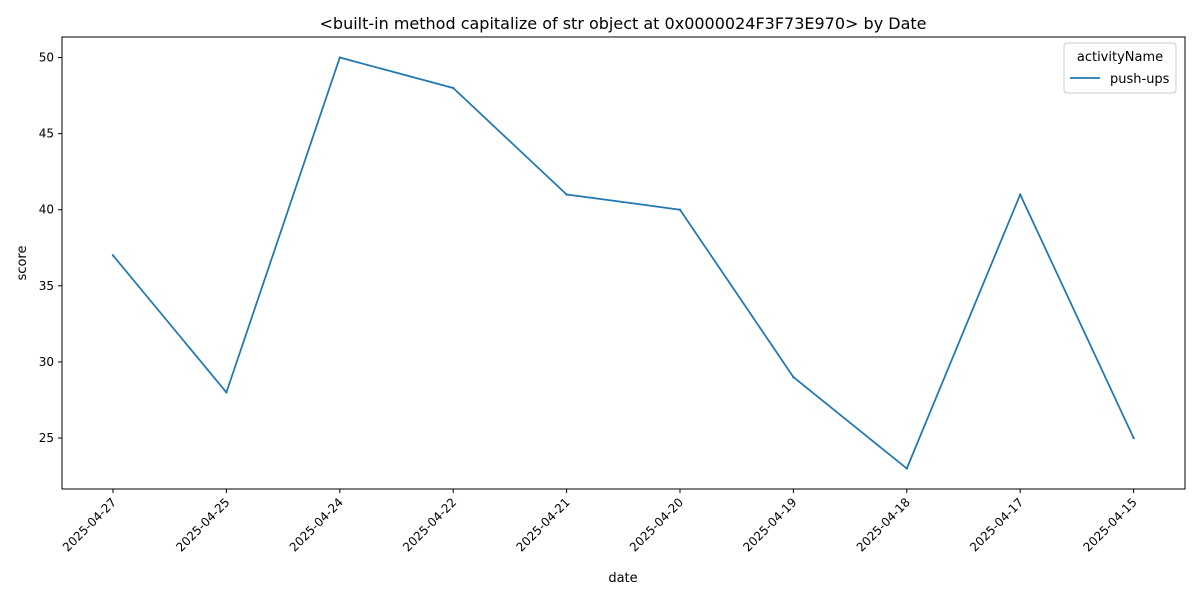 The height and width of the screenshot is (600, 1200). I want to click on y-tick-label: 45, so click(46, 134).